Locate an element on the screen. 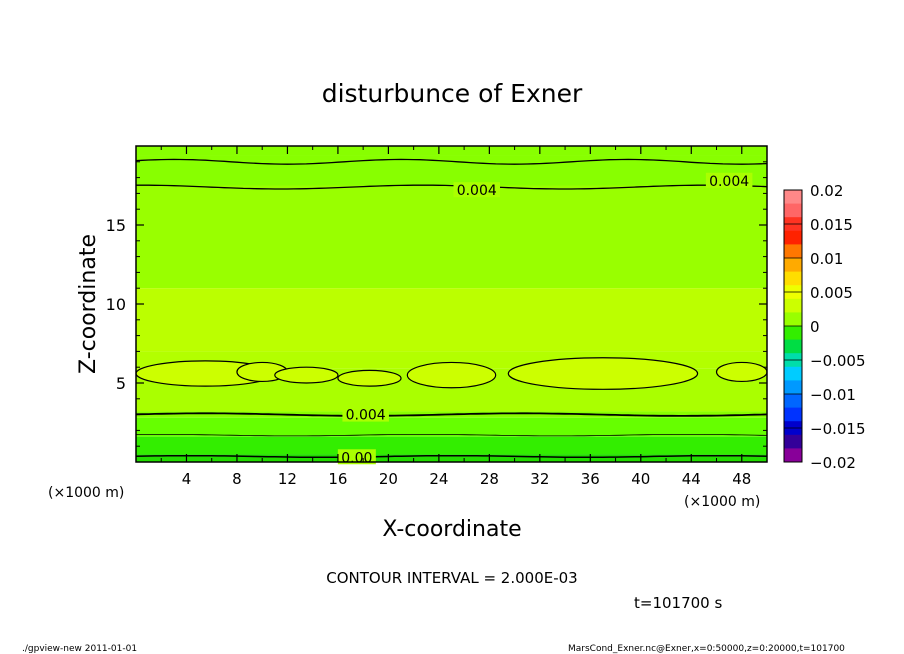 This screenshot has height=654, width=904. x-unit-right: (×1000 m) is located at coordinates (722, 502).